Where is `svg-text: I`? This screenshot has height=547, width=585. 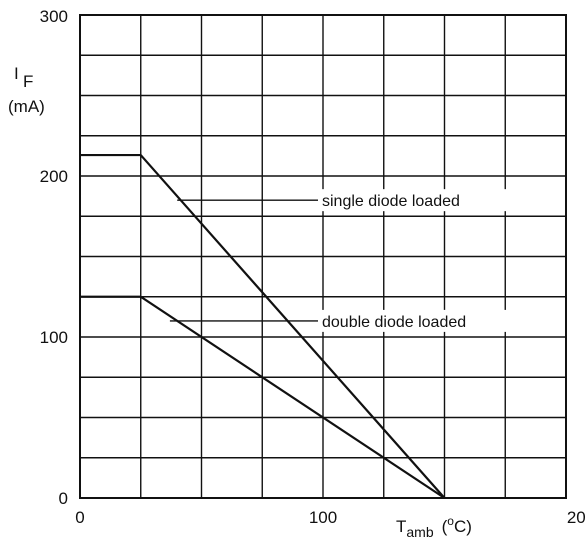 svg-text: I is located at coordinates (16, 73).